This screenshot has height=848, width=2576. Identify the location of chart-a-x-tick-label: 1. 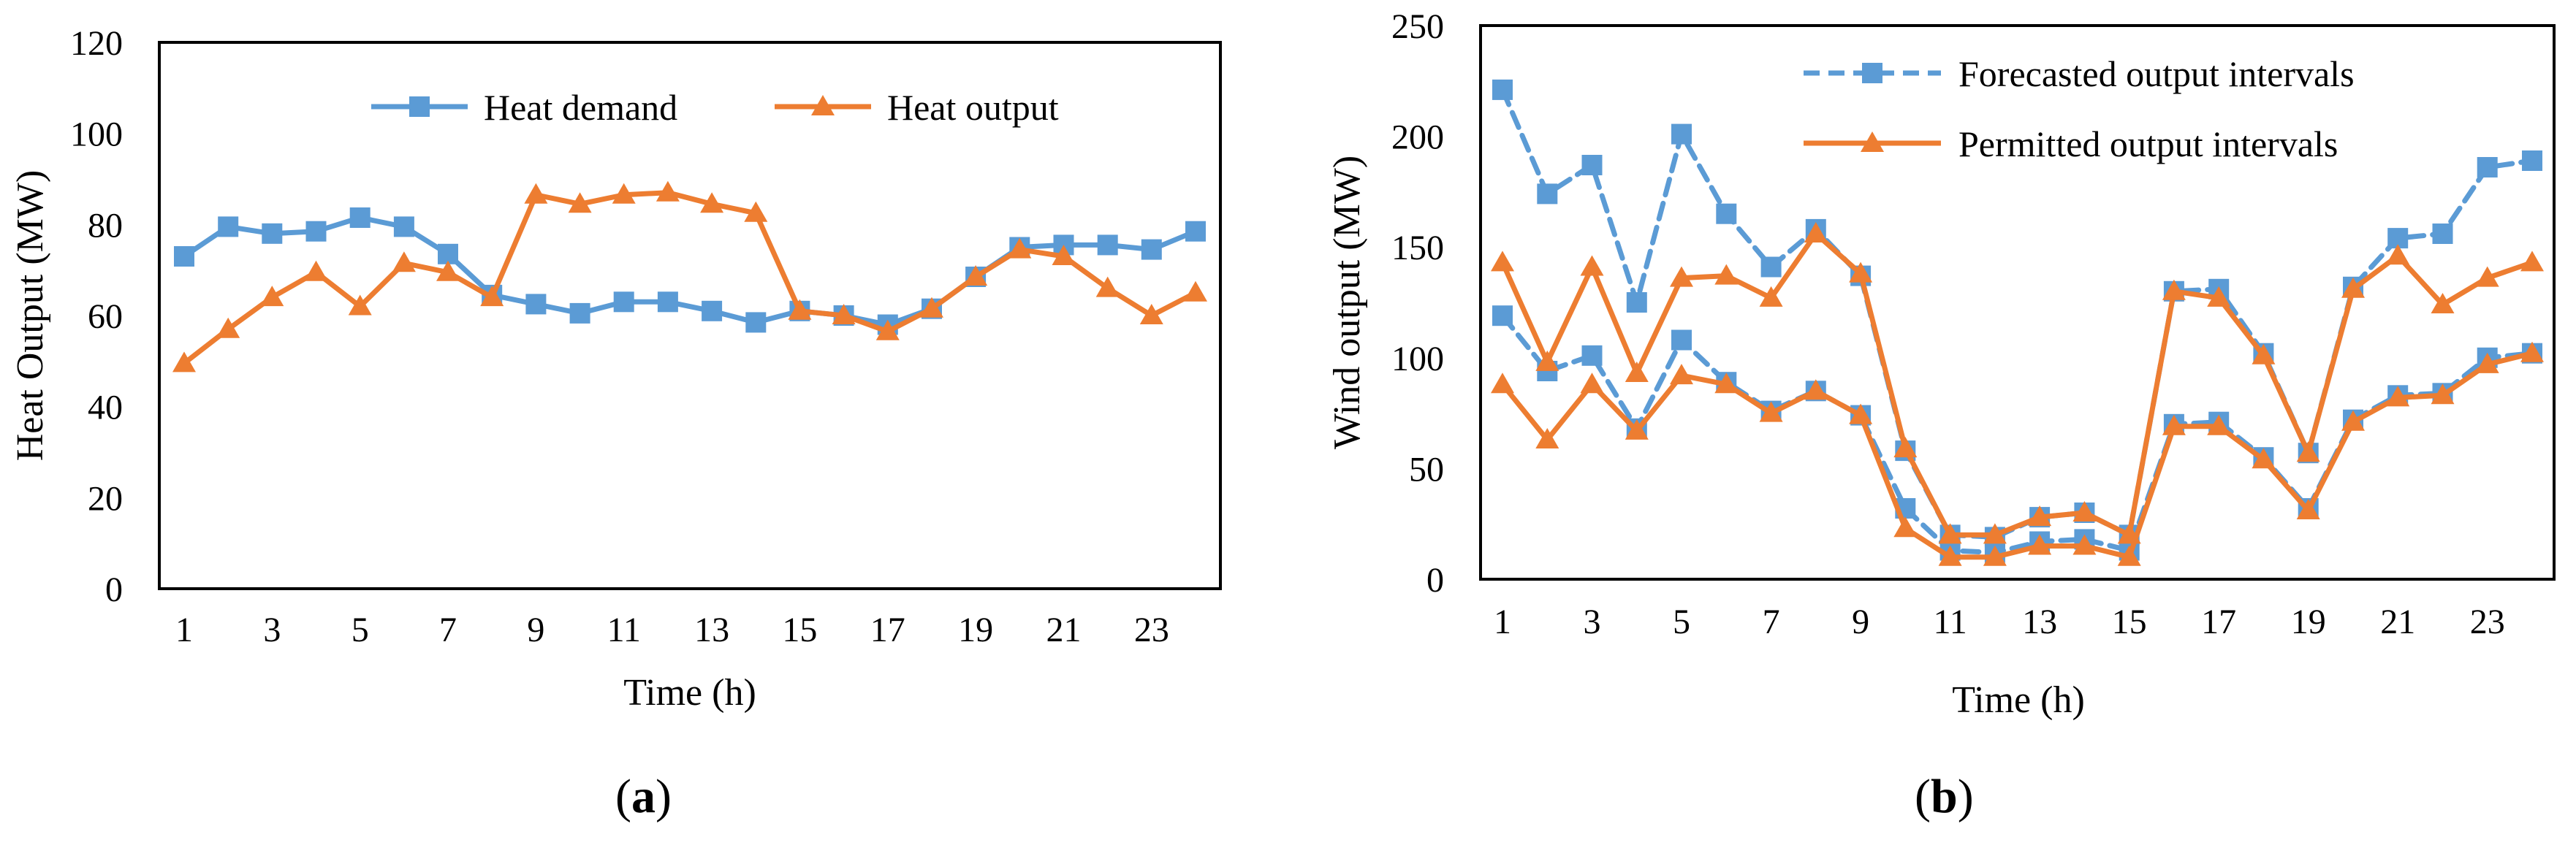
(184, 630).